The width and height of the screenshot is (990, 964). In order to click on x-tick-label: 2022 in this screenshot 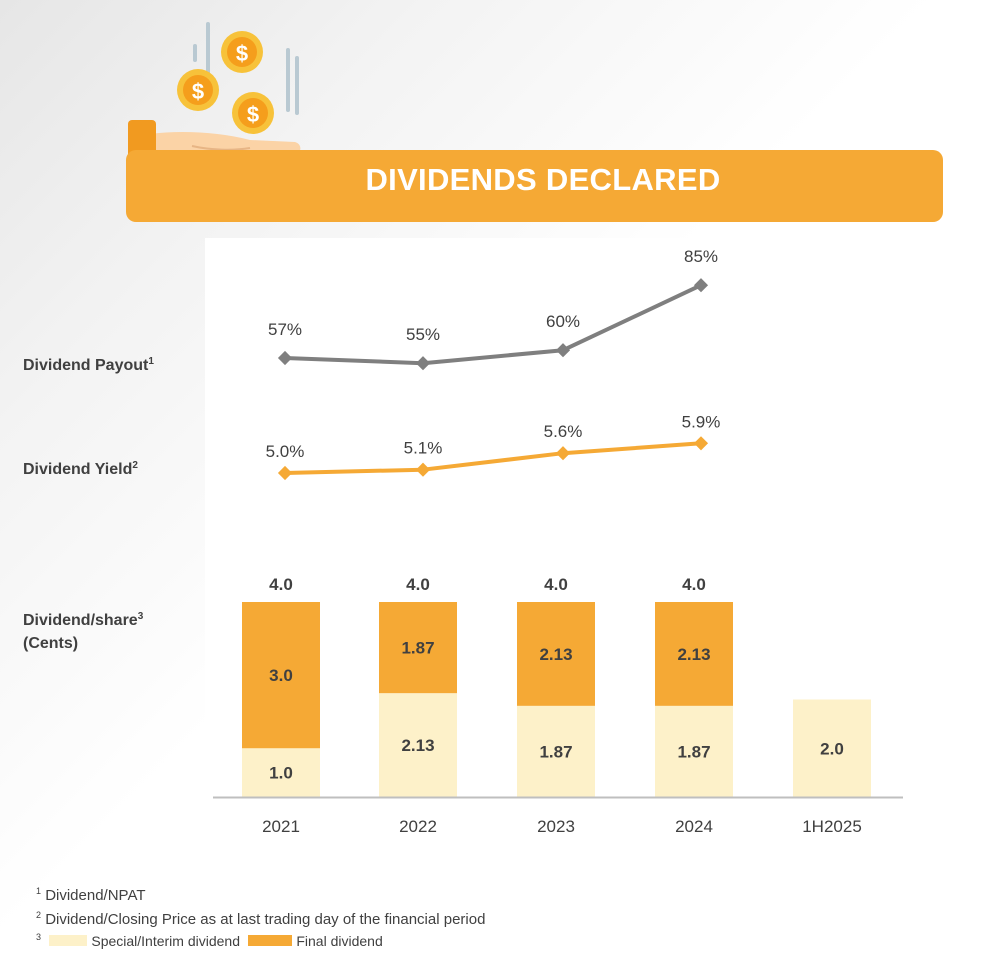, I will do `click(418, 826)`.